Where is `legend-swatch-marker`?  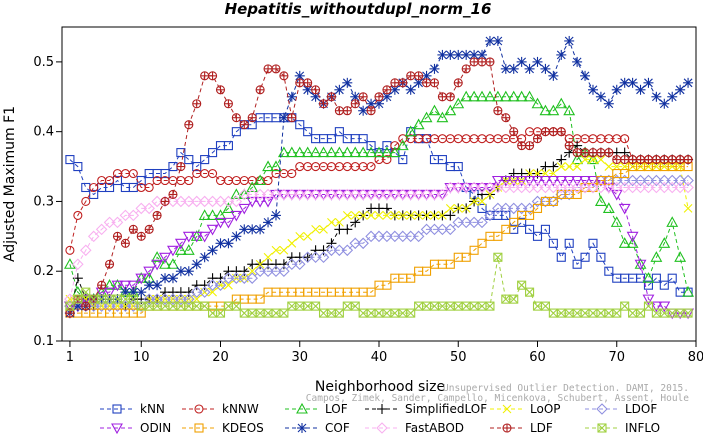
legend-swatch-marker is located at coordinates (302, 408).